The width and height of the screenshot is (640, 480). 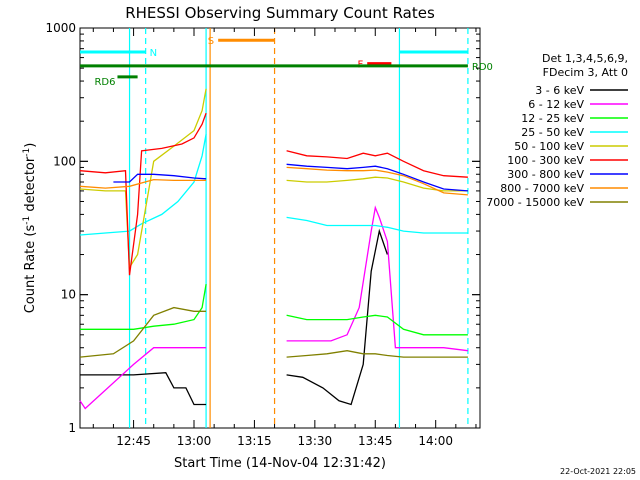 I want to click on x-tick-label: 13:45, so click(x=375, y=441).